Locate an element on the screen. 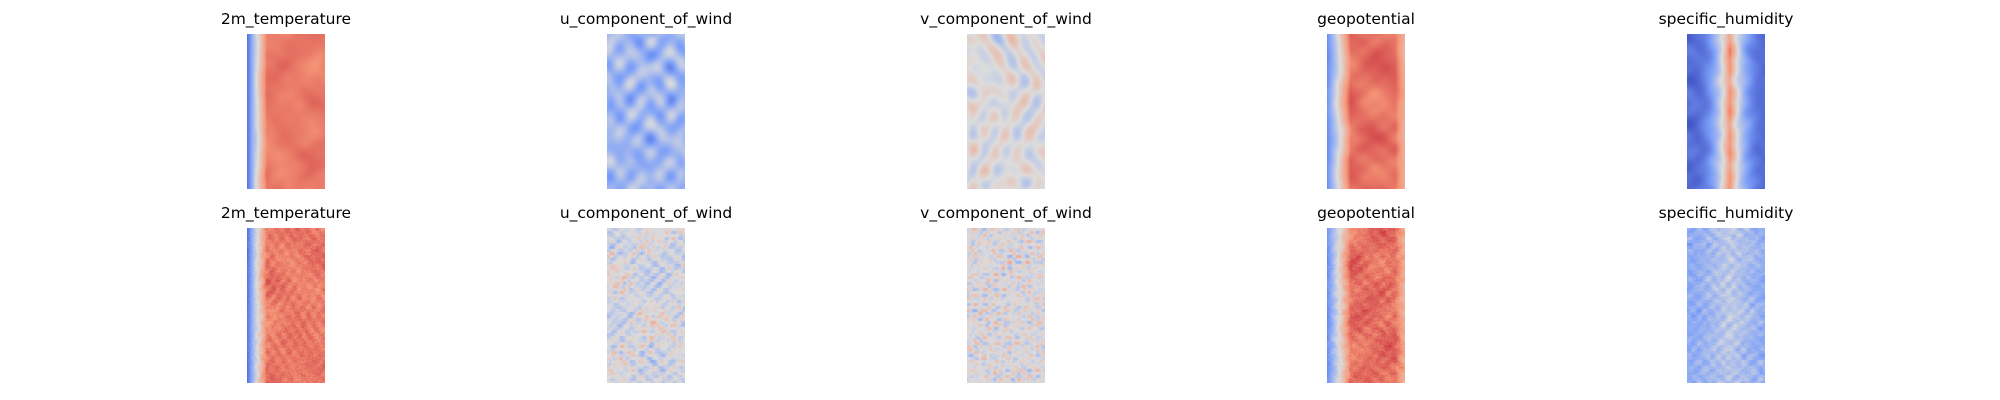 The image size is (2000, 400). panel-row2-geopotential: geopotential is located at coordinates (1366, 293).